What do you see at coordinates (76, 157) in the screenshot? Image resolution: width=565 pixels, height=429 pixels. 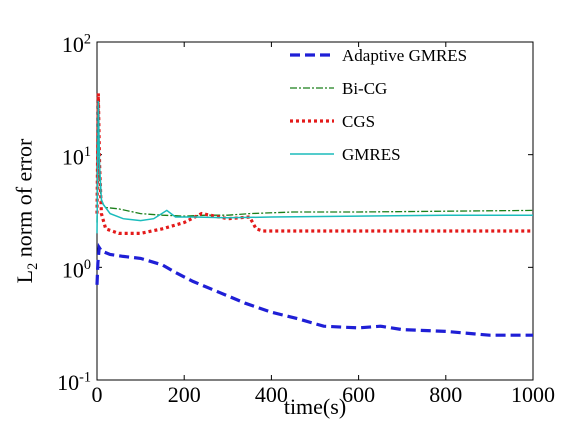 I see `y-tick-label: 10¹` at bounding box center [76, 157].